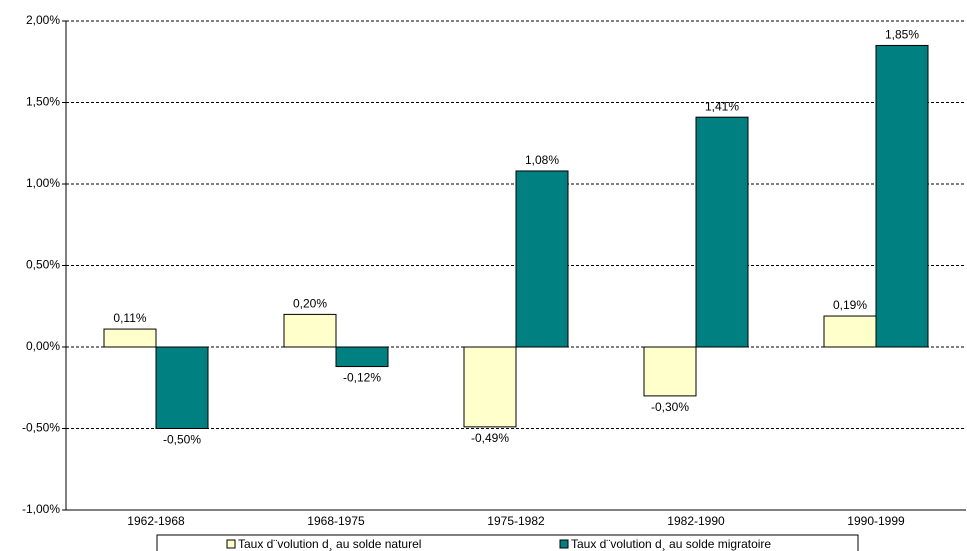 This screenshot has height=551, width=967. Describe the element at coordinates (41, 428) in the screenshot. I see `y-tick-label: -0,50%` at that location.